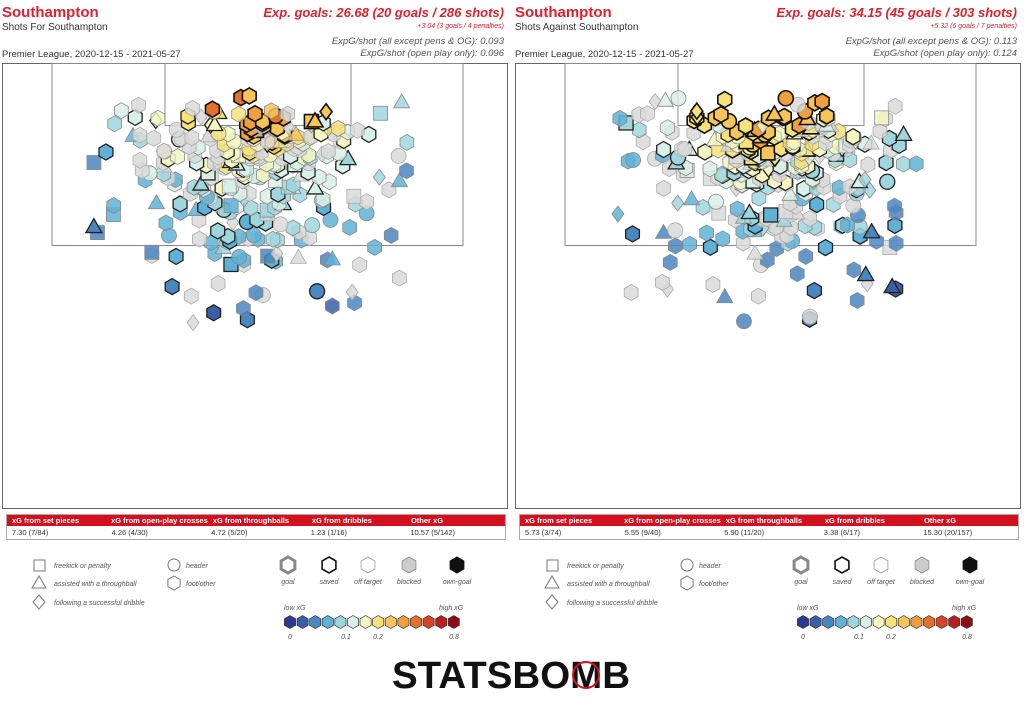 This screenshot has height=706, width=1024. What do you see at coordinates (30, 532) in the screenshot?
I see `value-set-pieces: 7.30 (7/84)` at bounding box center [30, 532].